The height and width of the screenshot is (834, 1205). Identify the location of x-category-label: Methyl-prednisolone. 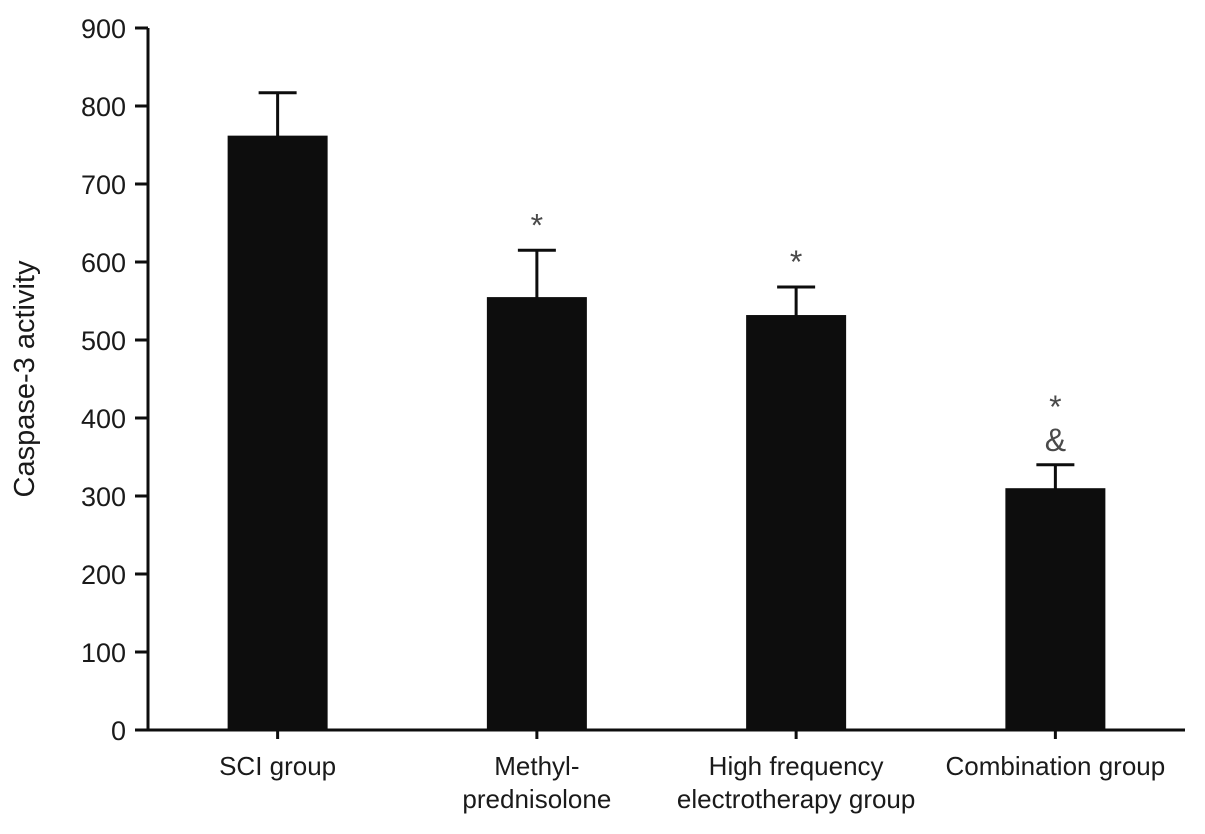
(536, 782).